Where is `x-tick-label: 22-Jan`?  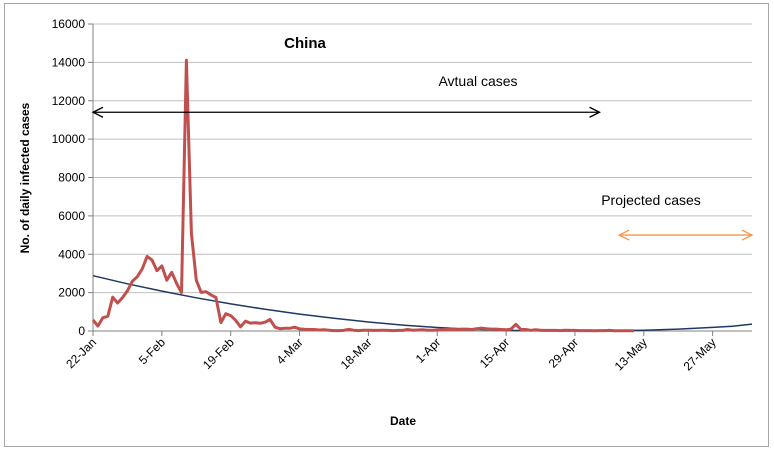
x-tick-label: 22-Jan is located at coordinates (81, 353).